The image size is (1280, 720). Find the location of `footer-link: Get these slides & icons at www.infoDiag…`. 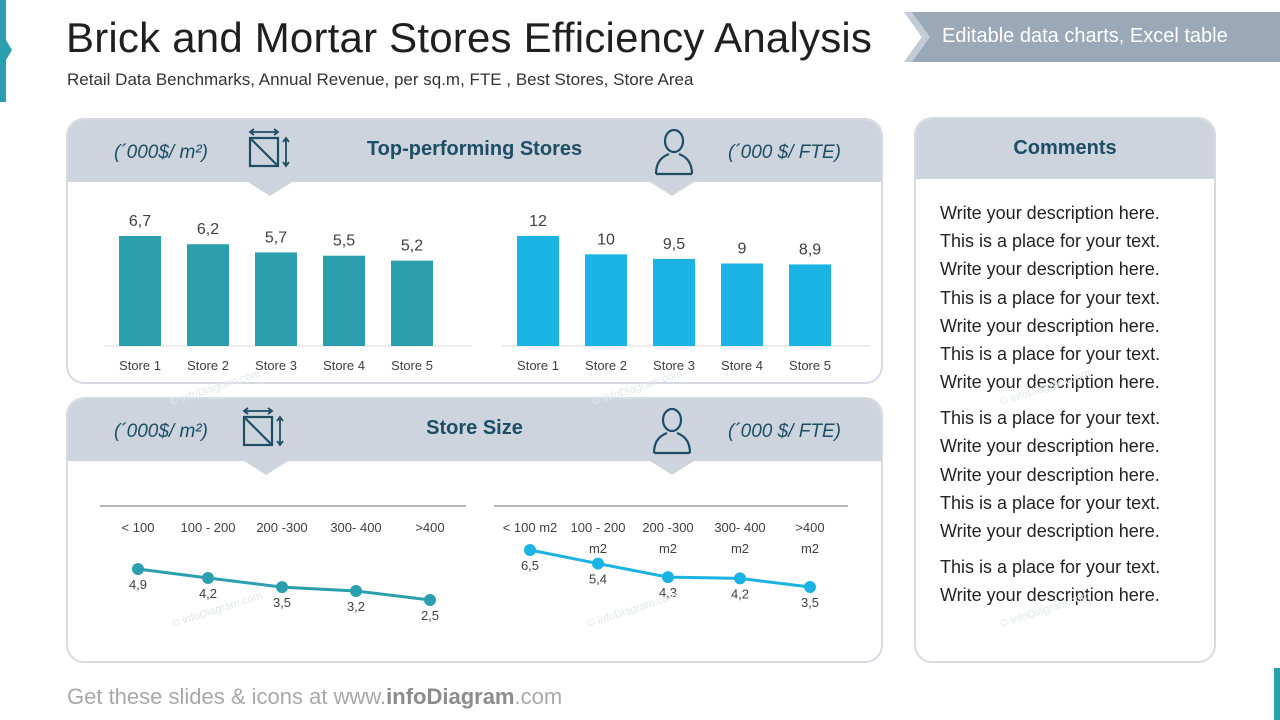

footer-link: Get these slides & icons at www.infoDiag… is located at coordinates (314, 697).